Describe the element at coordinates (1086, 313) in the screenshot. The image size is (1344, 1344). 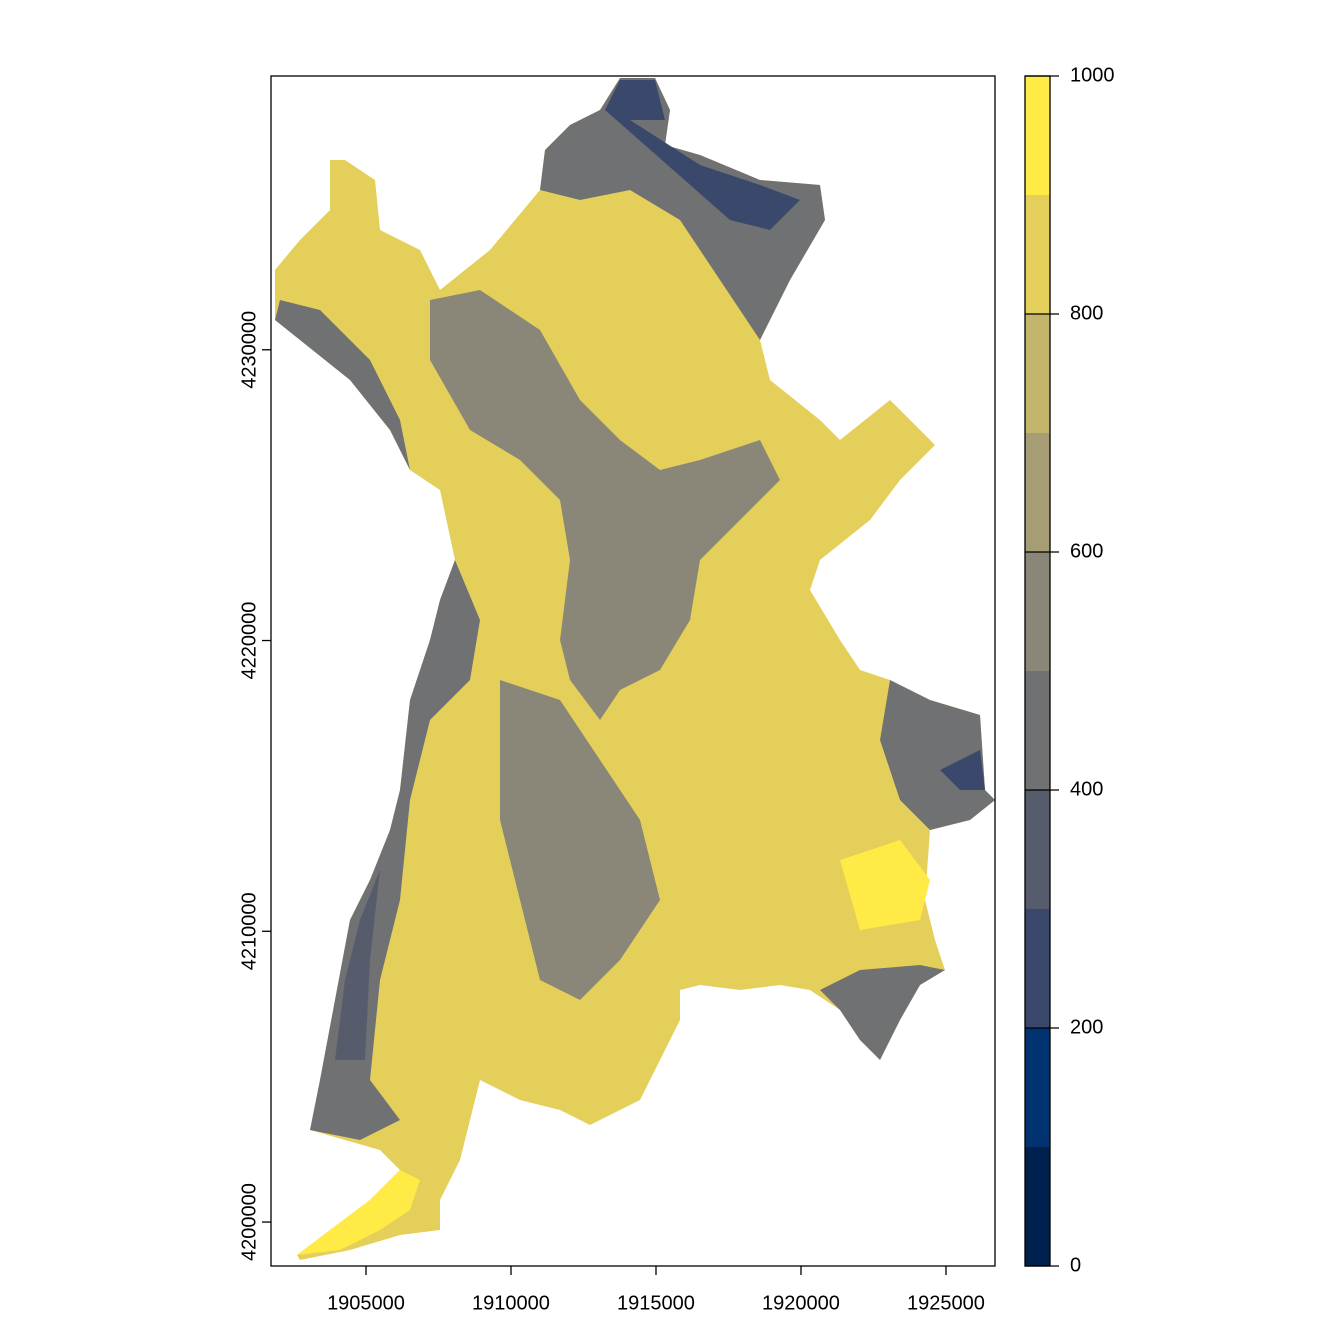
I see `legend-tick-label: 800` at that location.